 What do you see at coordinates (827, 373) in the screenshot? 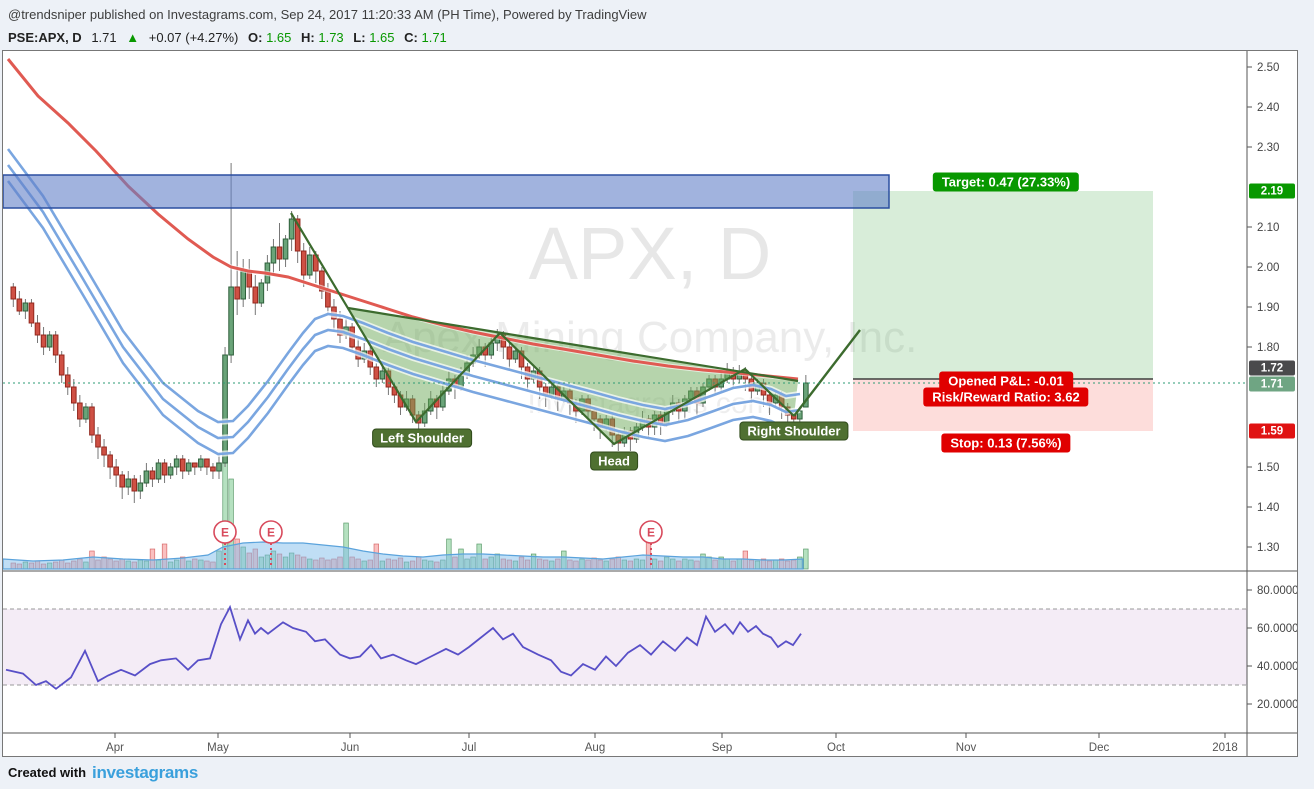
I see `breakout-line` at bounding box center [827, 373].